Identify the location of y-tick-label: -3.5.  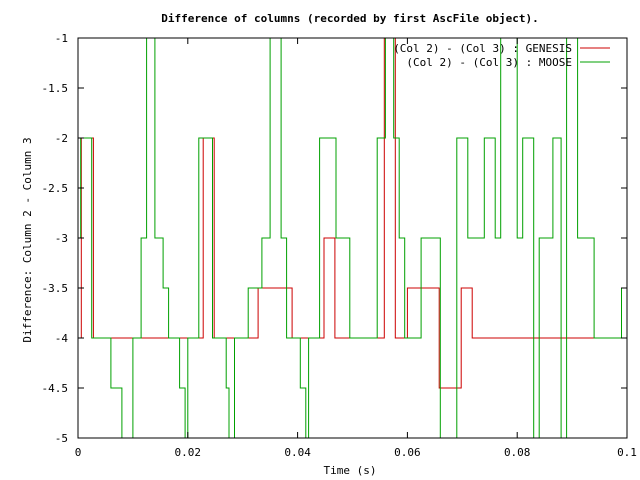
(55, 288).